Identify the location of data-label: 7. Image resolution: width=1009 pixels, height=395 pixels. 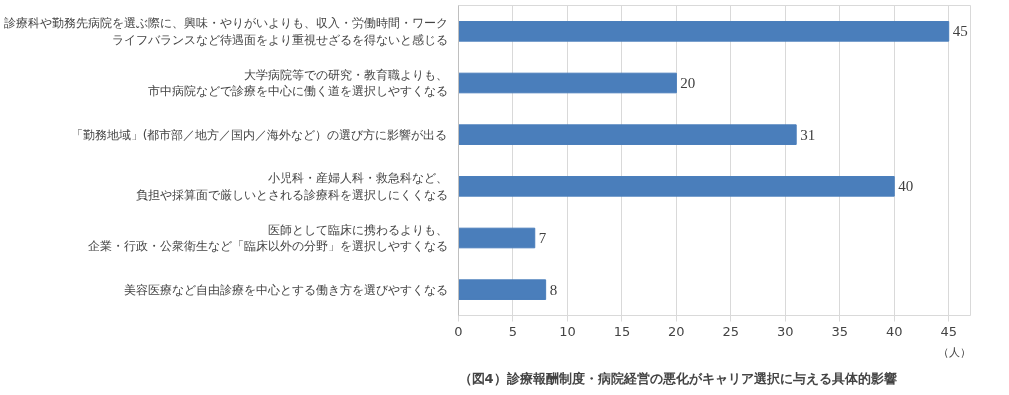
(542, 238).